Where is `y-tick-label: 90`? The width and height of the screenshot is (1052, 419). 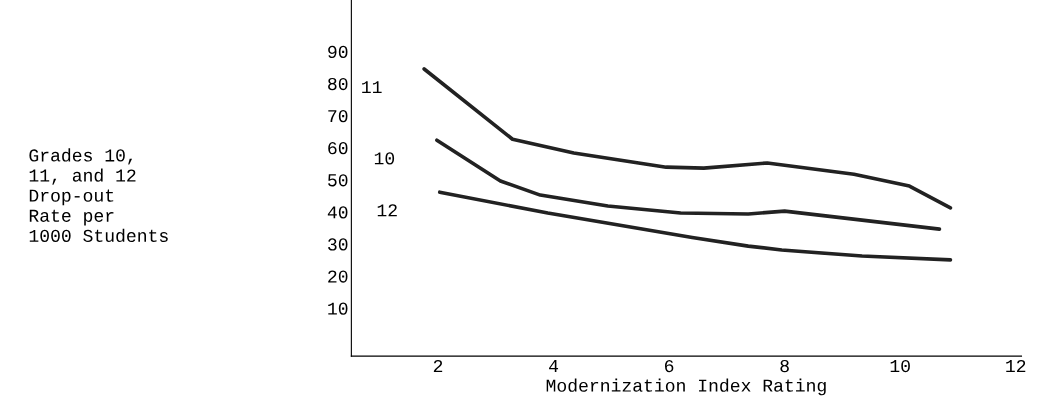
y-tick-label: 90 is located at coordinates (338, 52).